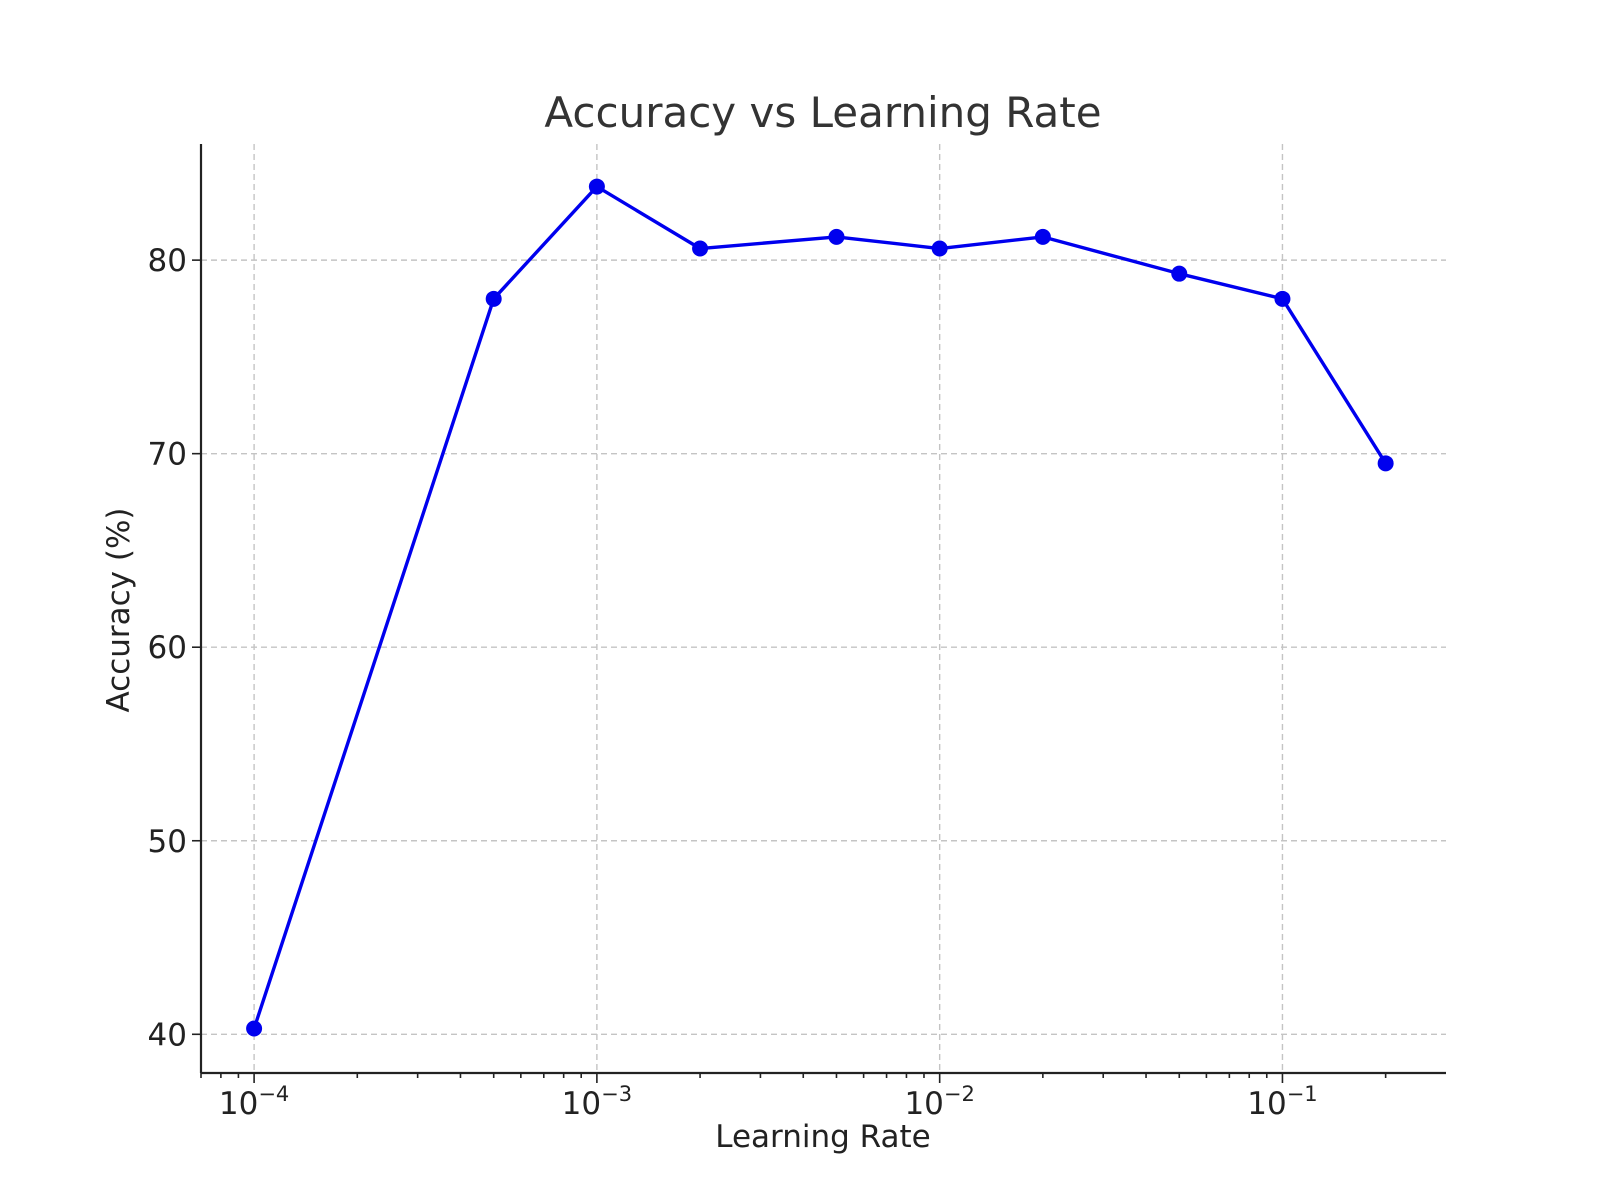 This screenshot has height=1200, width=1600. What do you see at coordinates (167, 842) in the screenshot?
I see `y-tick-label: 50` at bounding box center [167, 842].